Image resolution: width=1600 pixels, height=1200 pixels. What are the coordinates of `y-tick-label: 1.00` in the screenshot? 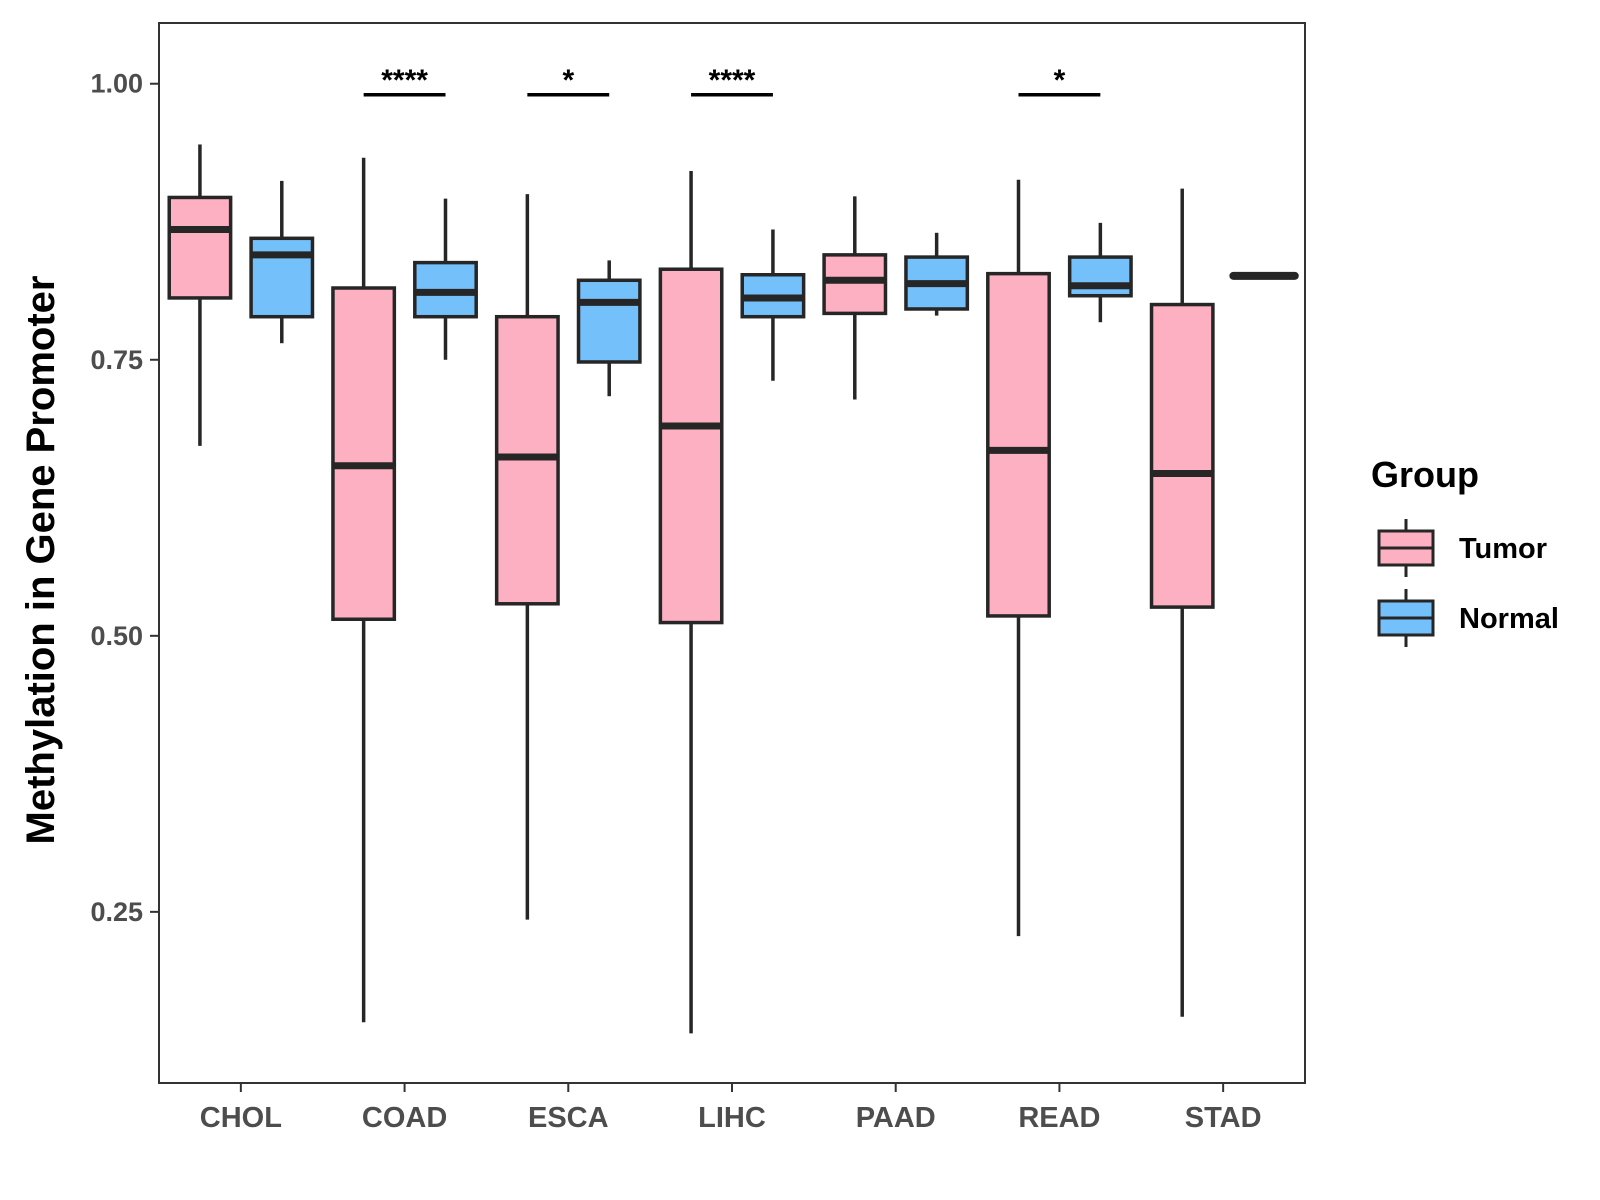 It's located at (116, 84).